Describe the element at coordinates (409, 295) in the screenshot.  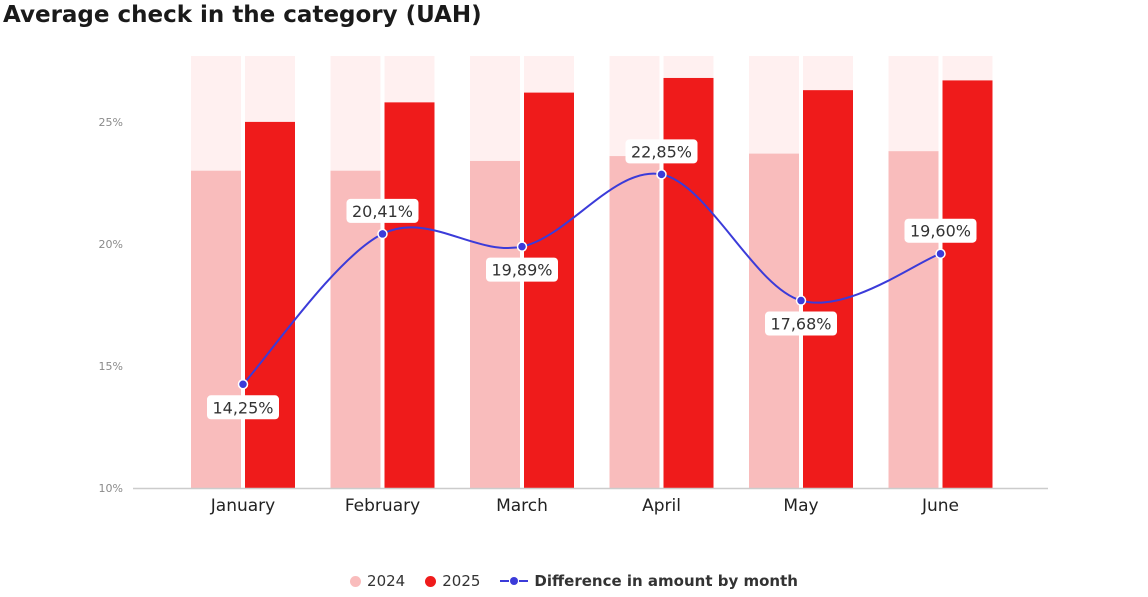
I see `bar-2025-february` at that location.